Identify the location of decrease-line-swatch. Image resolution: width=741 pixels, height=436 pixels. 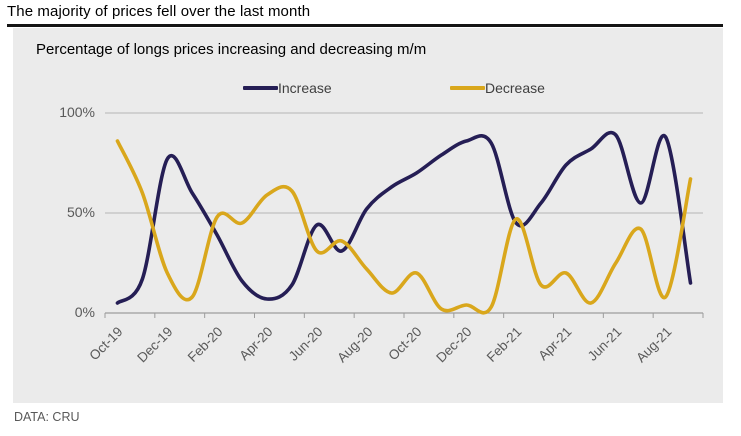
(467, 88).